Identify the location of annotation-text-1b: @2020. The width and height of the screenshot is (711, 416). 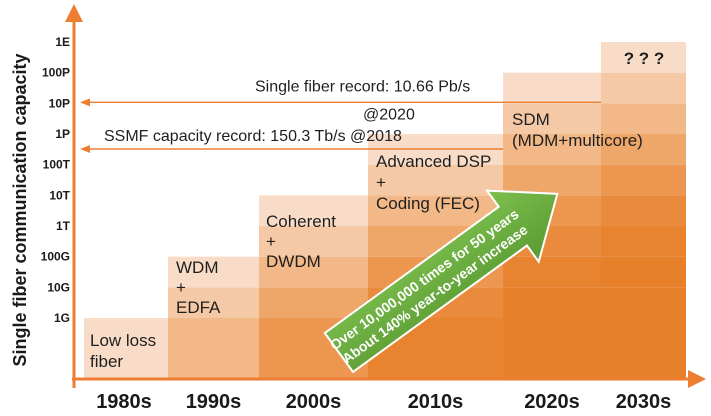
(389, 114).